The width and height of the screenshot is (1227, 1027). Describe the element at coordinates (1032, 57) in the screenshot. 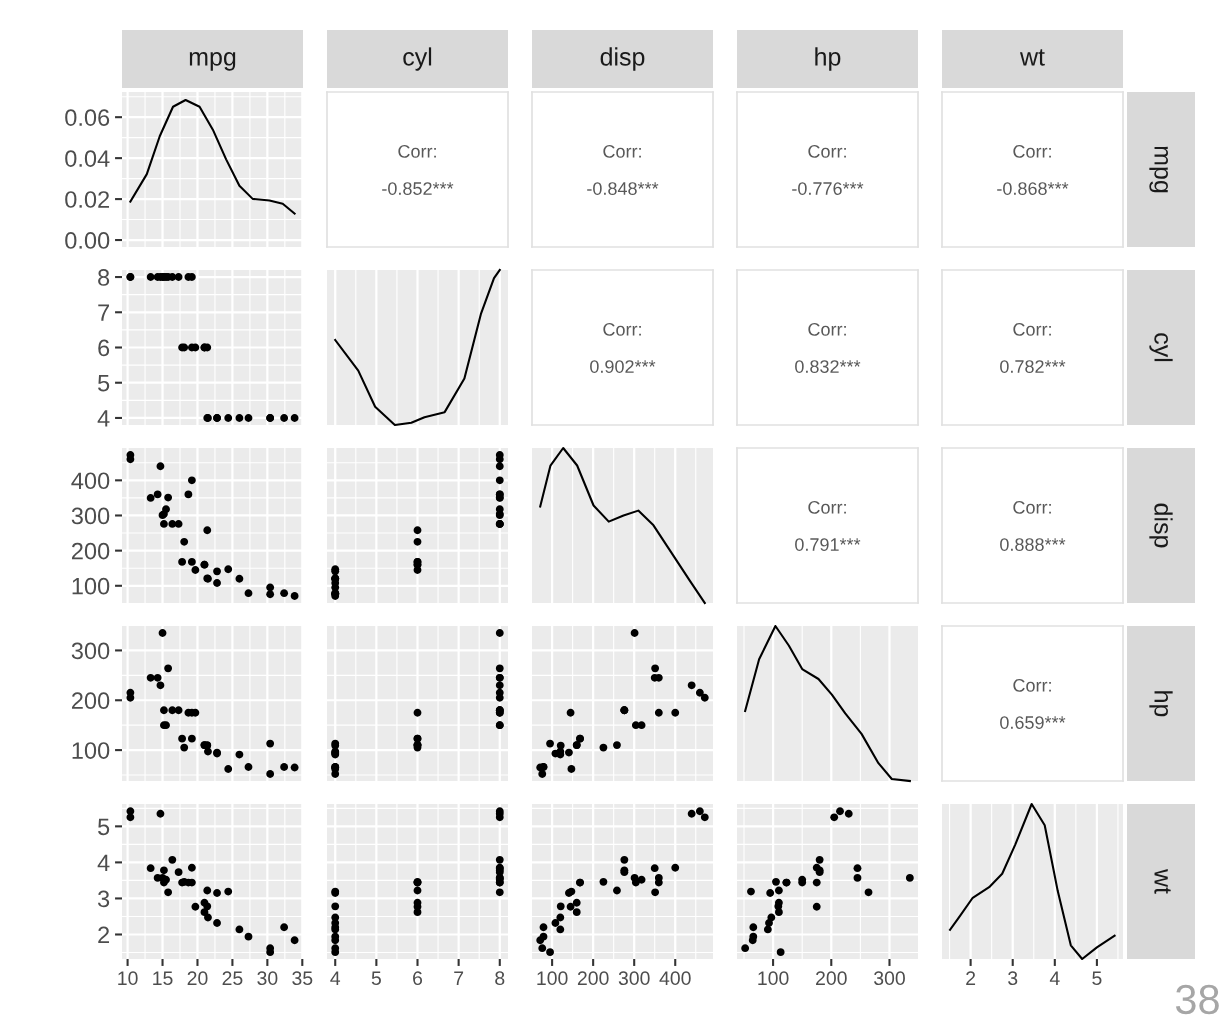

I see `text: wt` at that location.